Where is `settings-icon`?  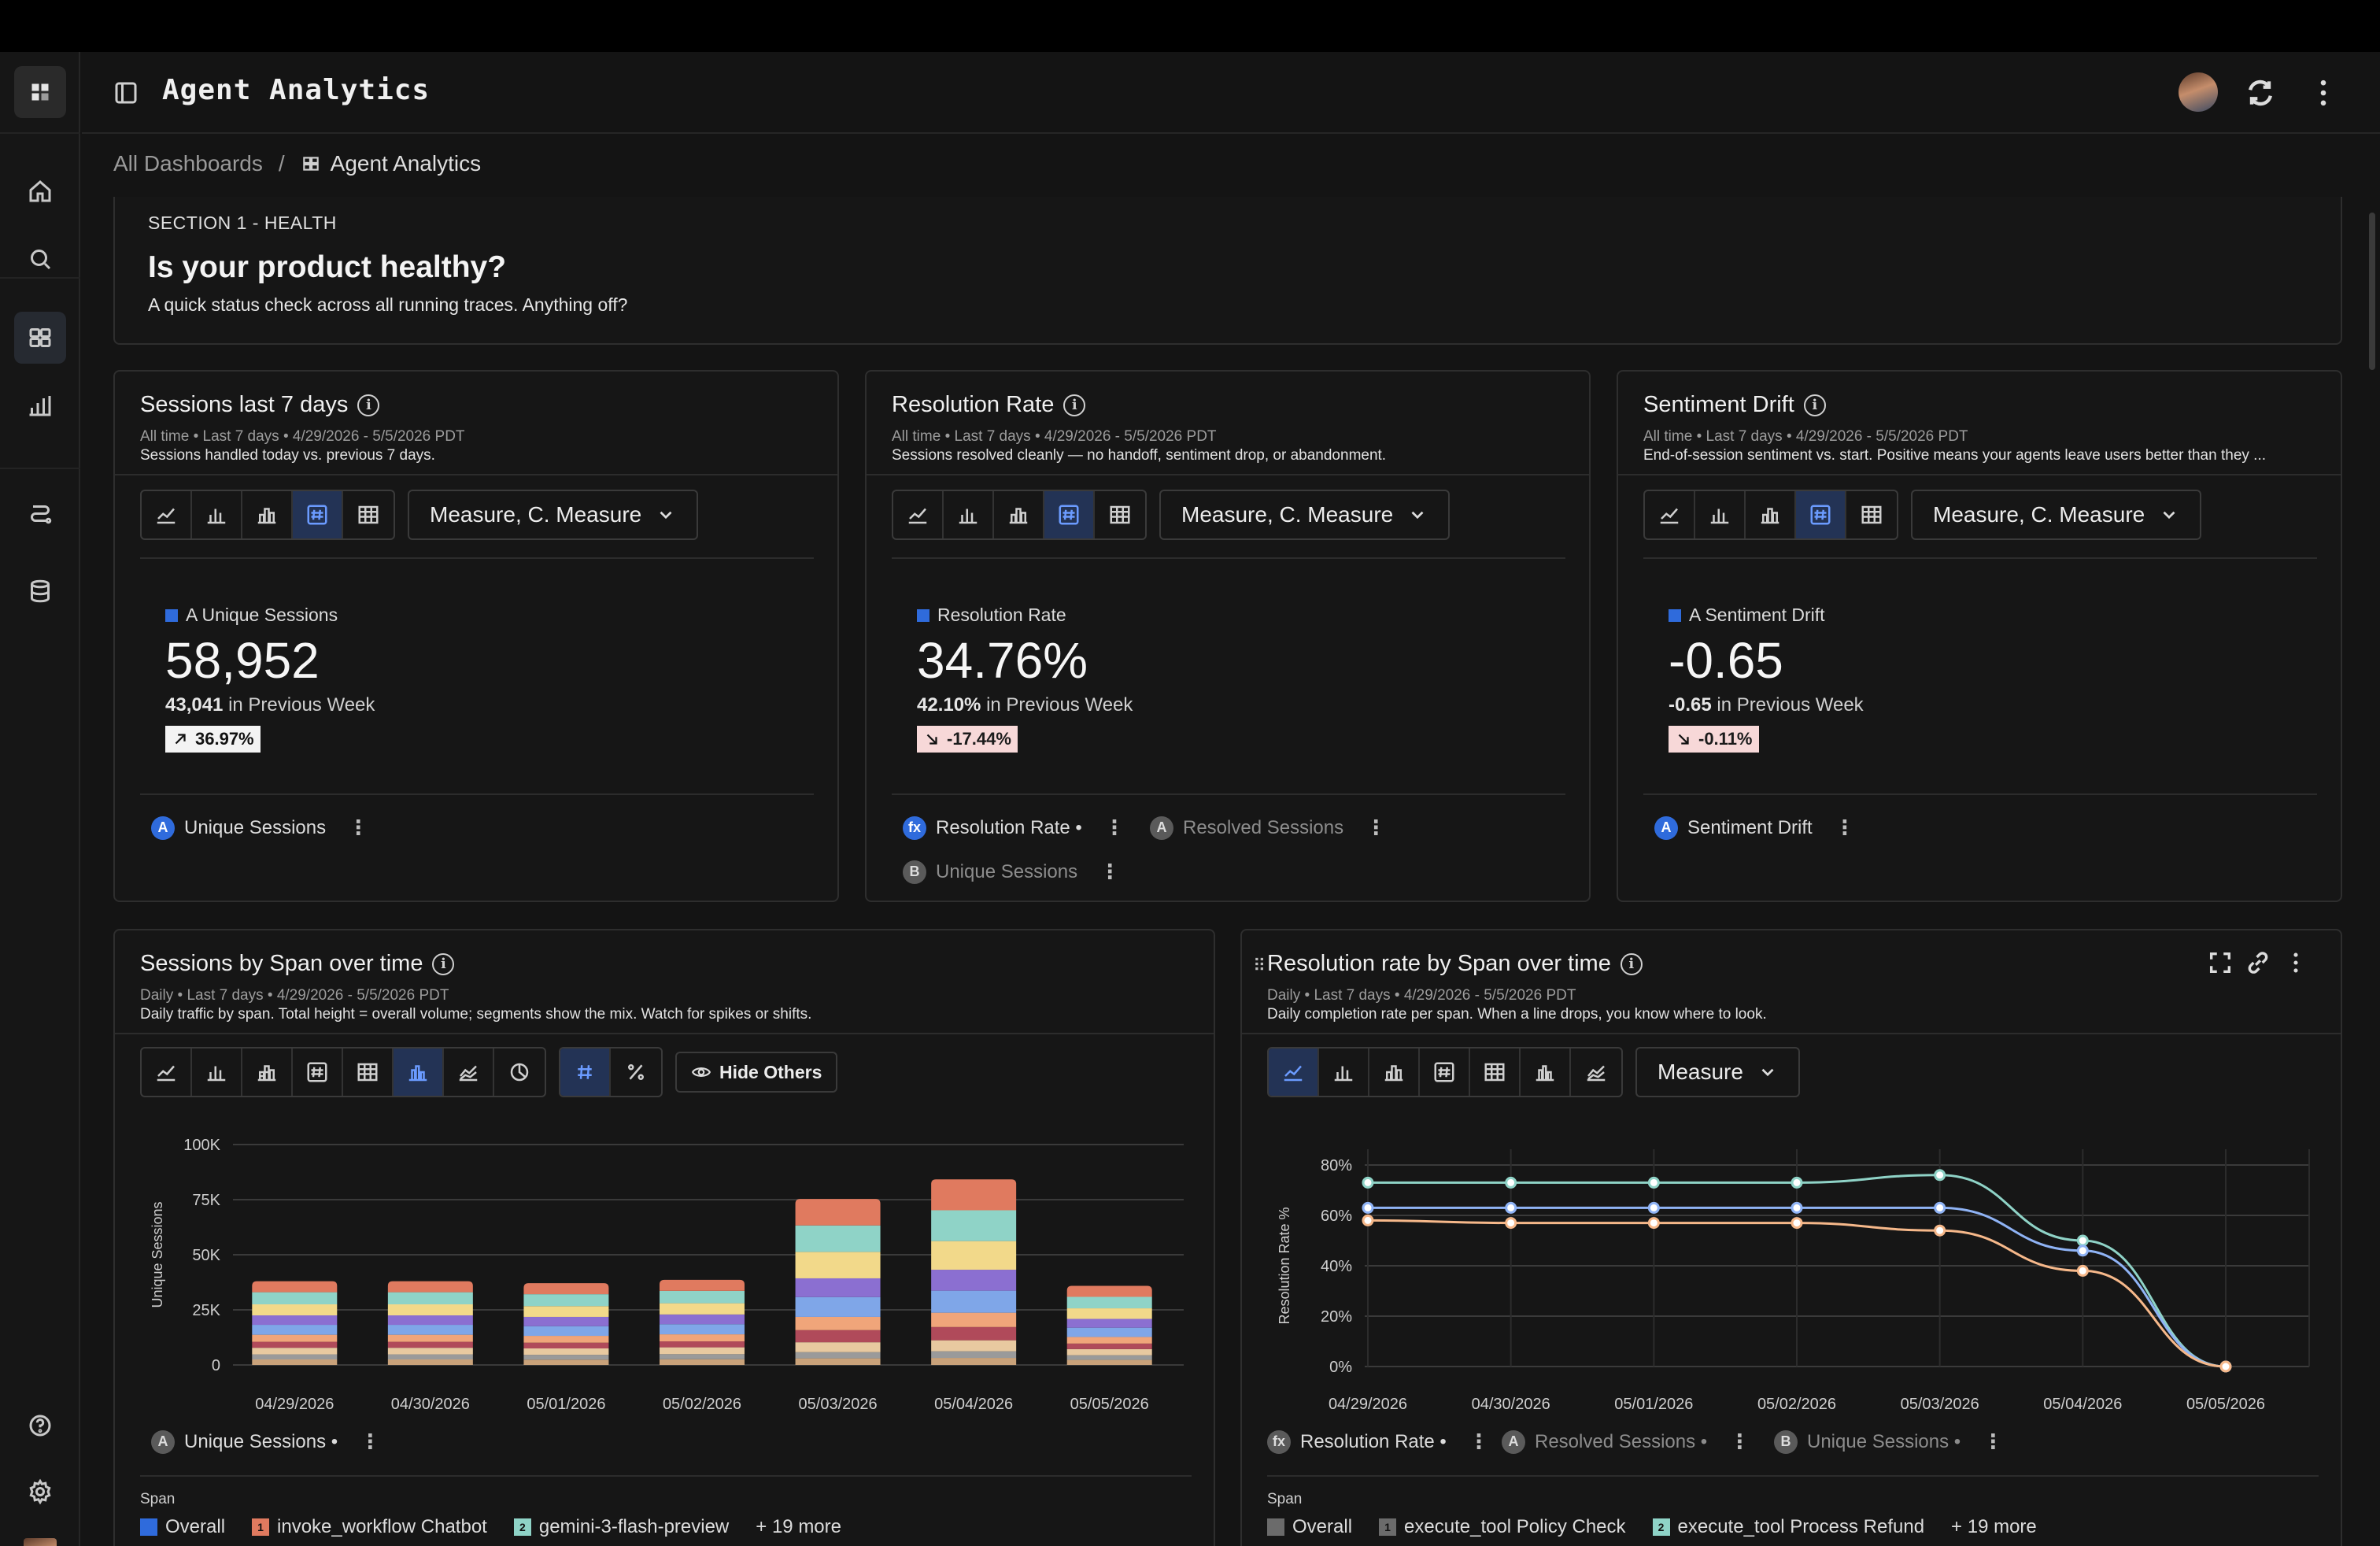 settings-icon is located at coordinates (40, 1492).